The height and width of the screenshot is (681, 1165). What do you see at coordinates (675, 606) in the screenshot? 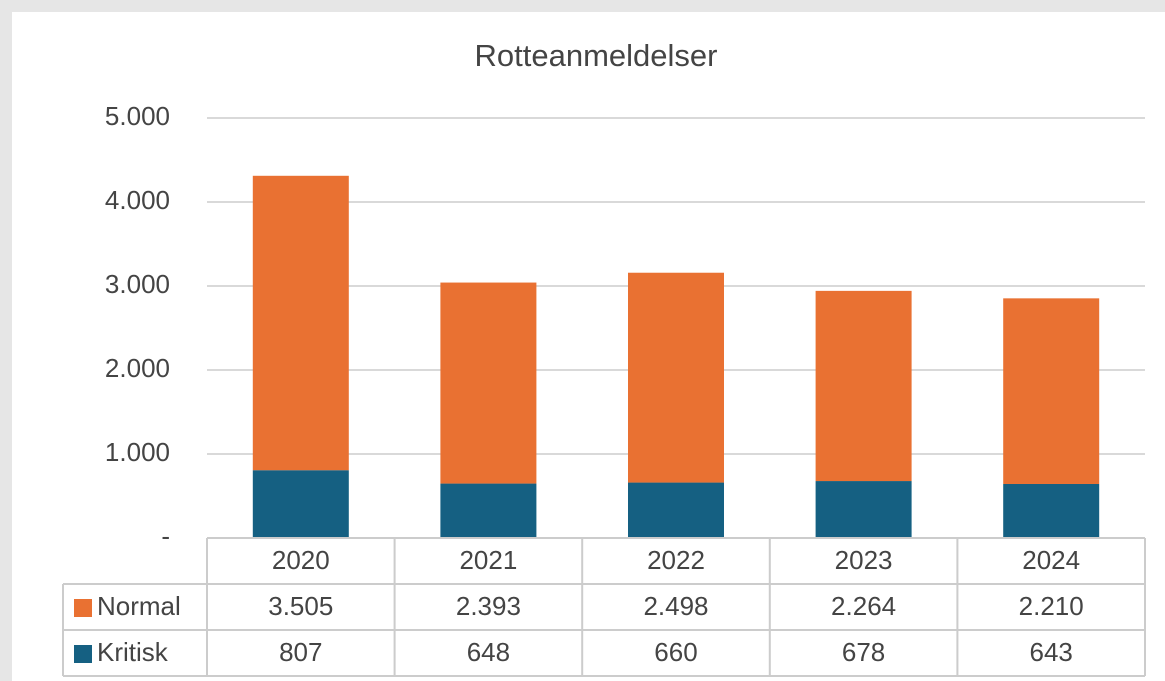
I see `table-value: 2.498` at bounding box center [675, 606].